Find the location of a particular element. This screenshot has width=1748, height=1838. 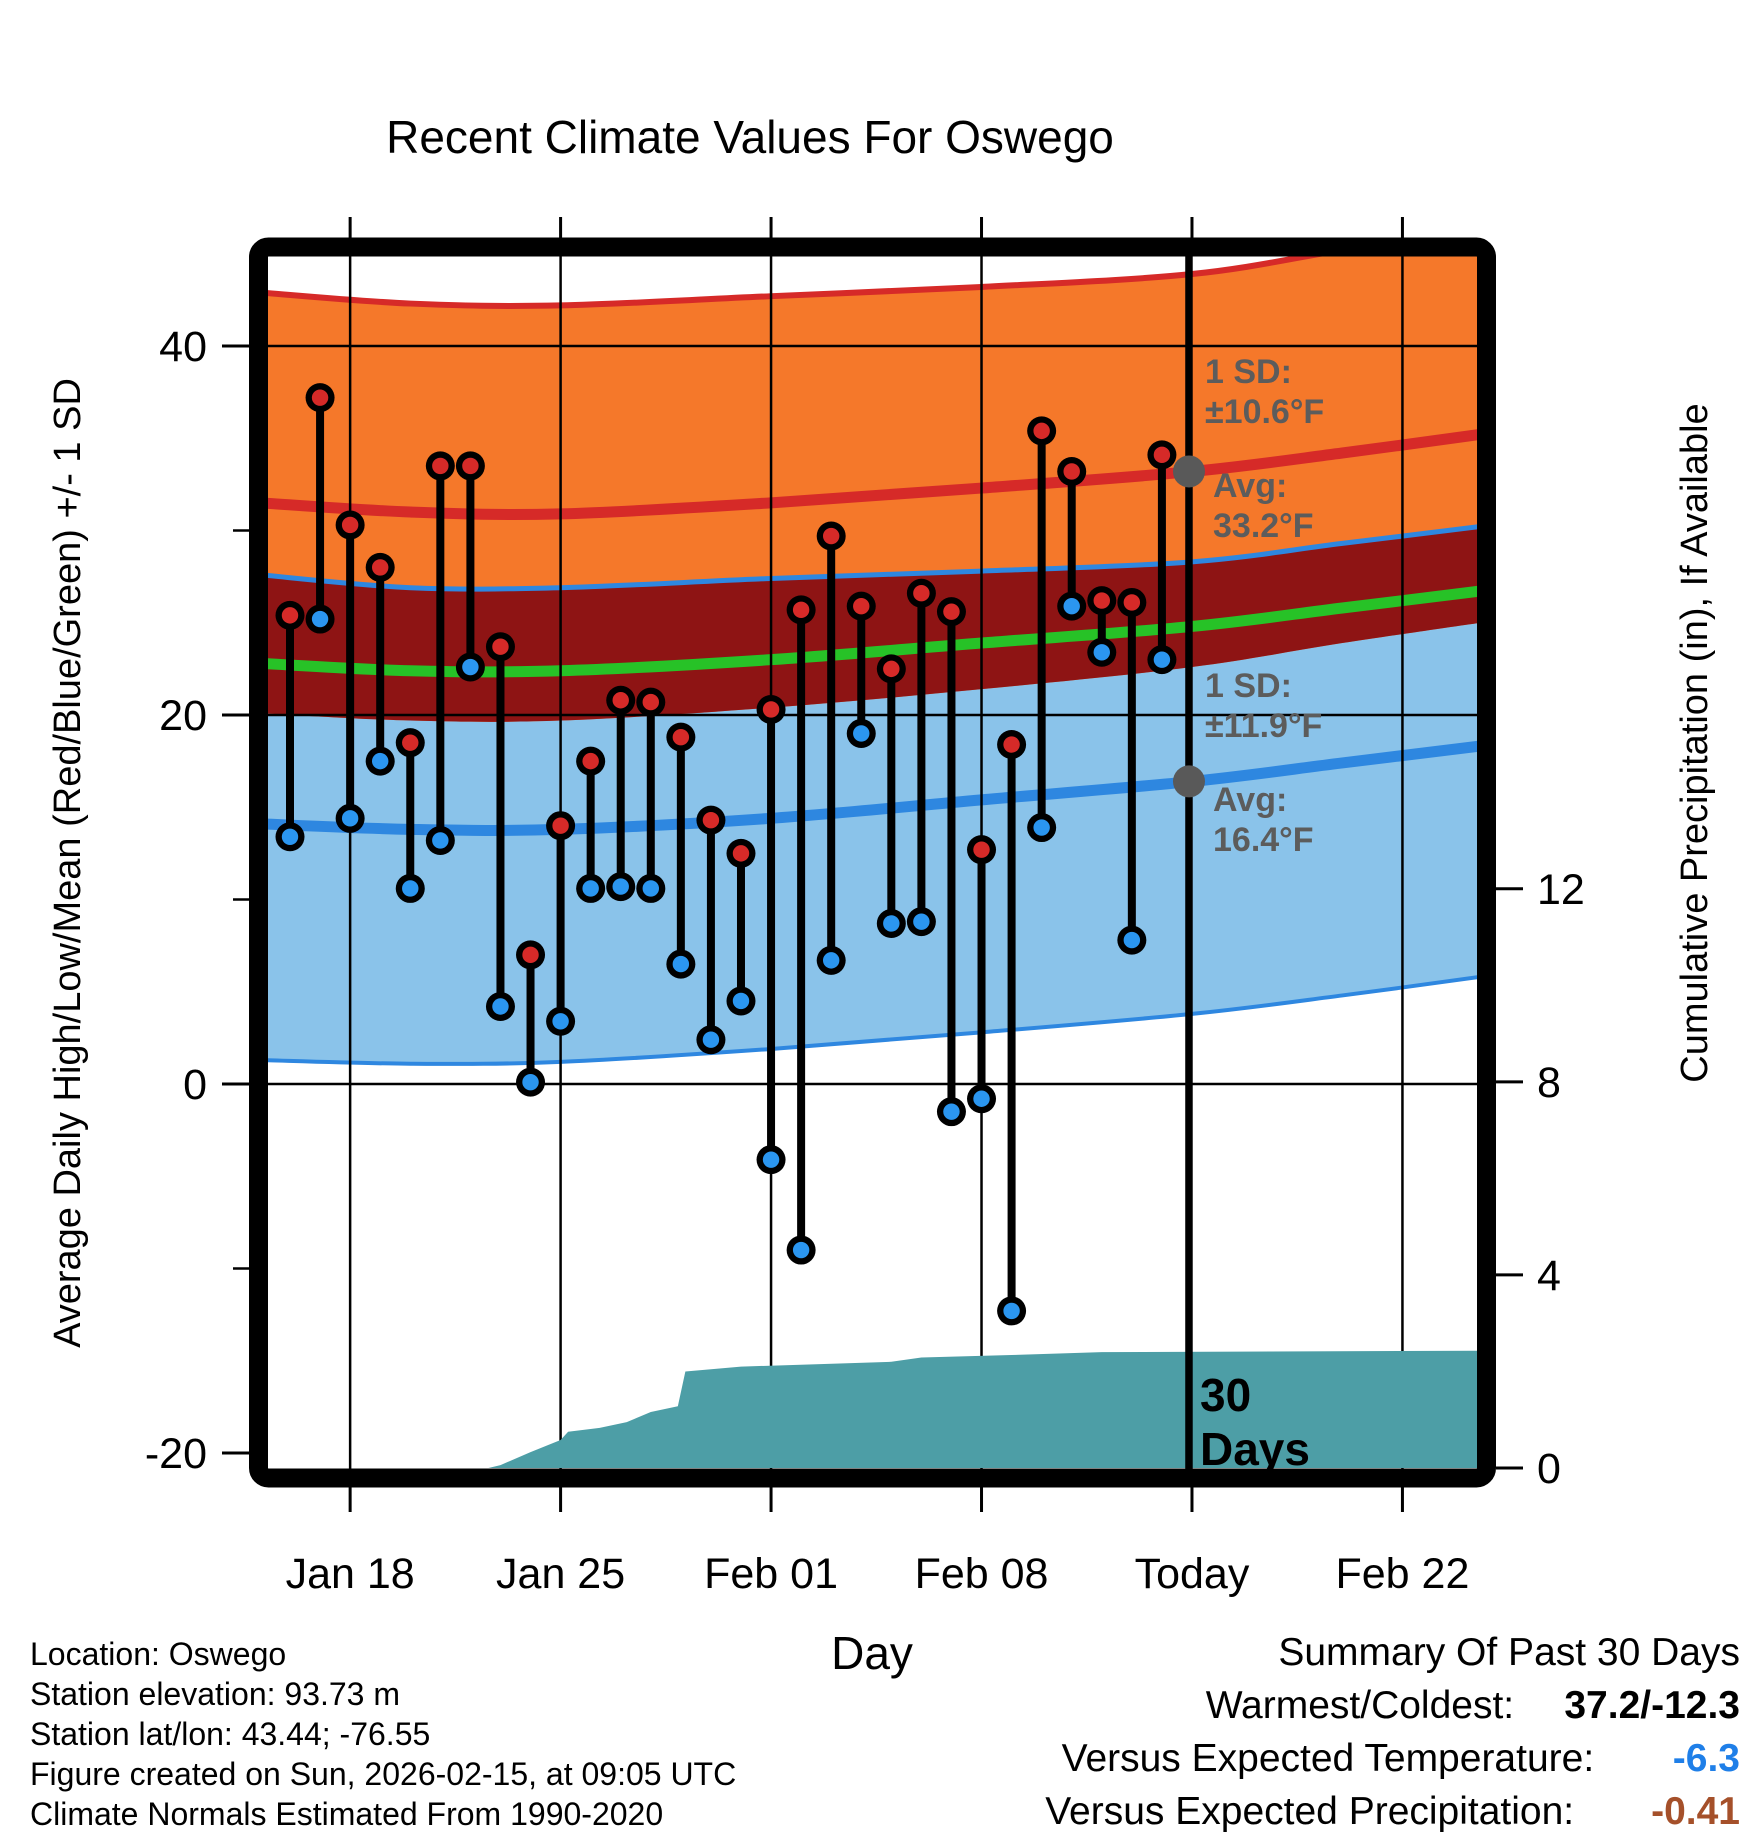

annotation-high-sd-line2: ±10.6°F is located at coordinates (1265, 412).